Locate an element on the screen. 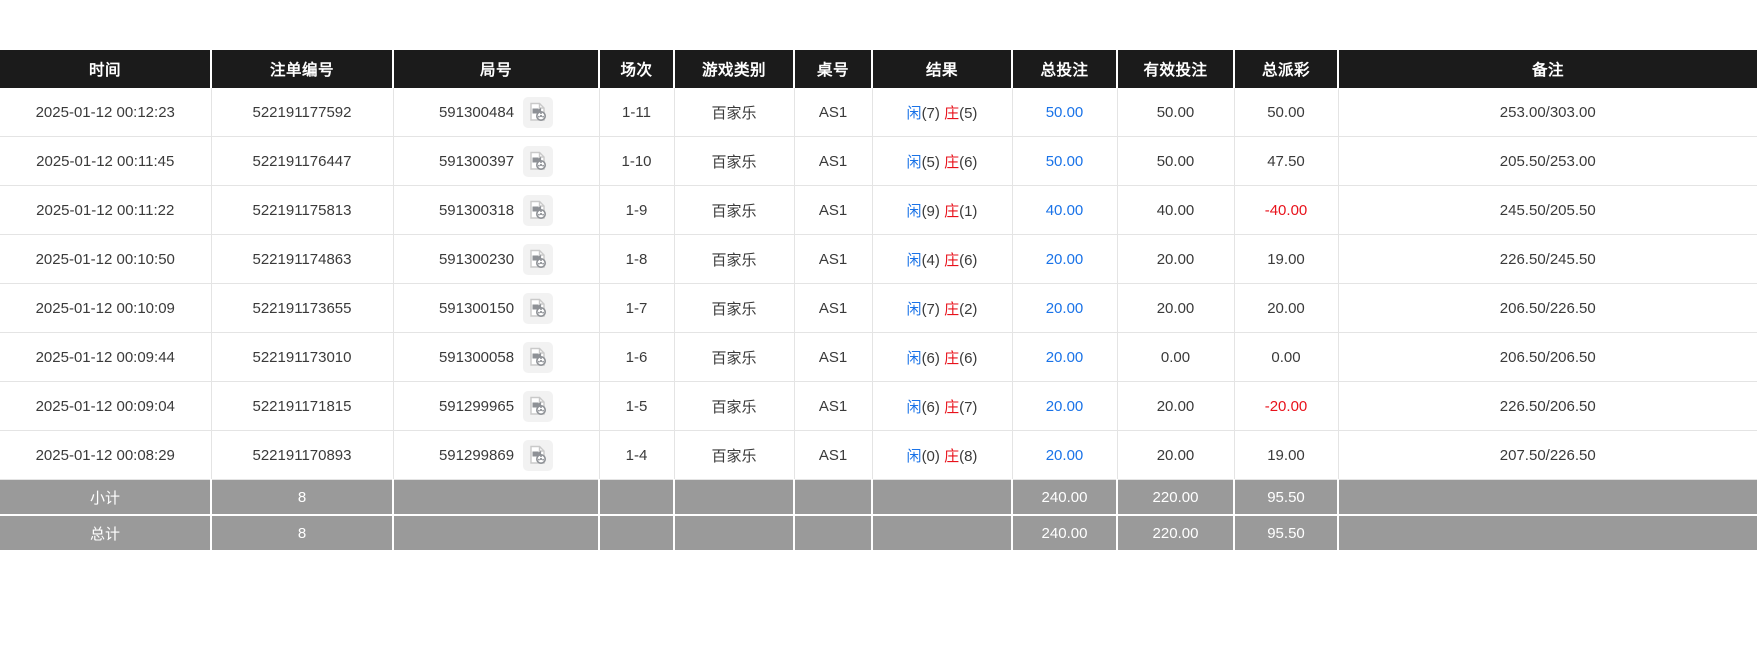 The image size is (1757, 666). result-player-value: (4) is located at coordinates (930, 260).